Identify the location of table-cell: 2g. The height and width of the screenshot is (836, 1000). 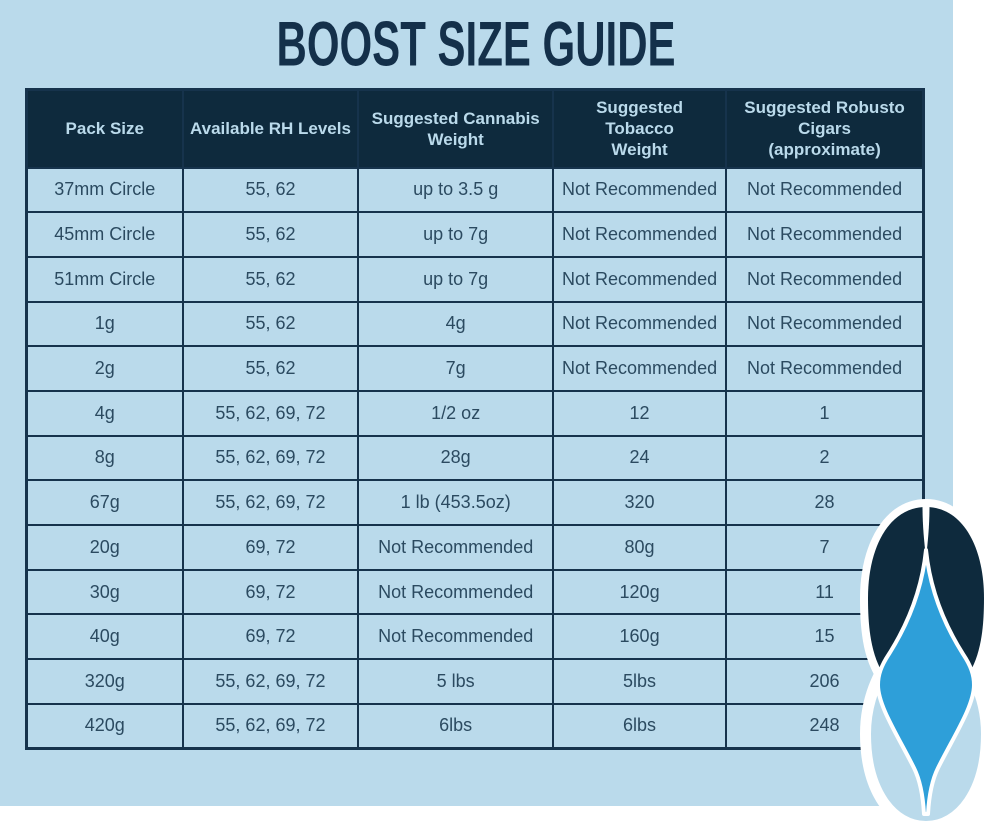
(104, 368).